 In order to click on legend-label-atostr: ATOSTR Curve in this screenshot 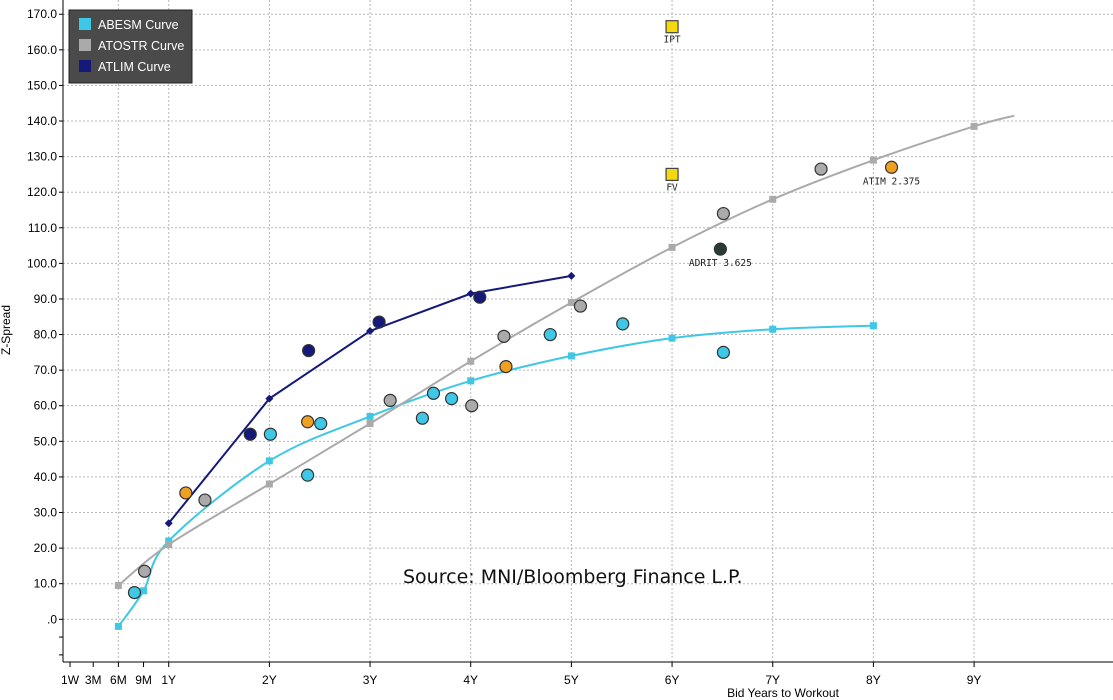, I will do `click(141, 46)`.